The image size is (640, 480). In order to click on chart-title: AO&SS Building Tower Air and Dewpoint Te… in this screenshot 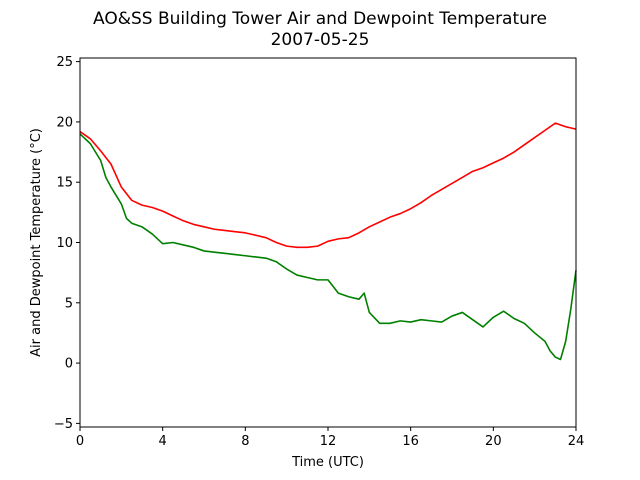, I will do `click(320, 19)`.